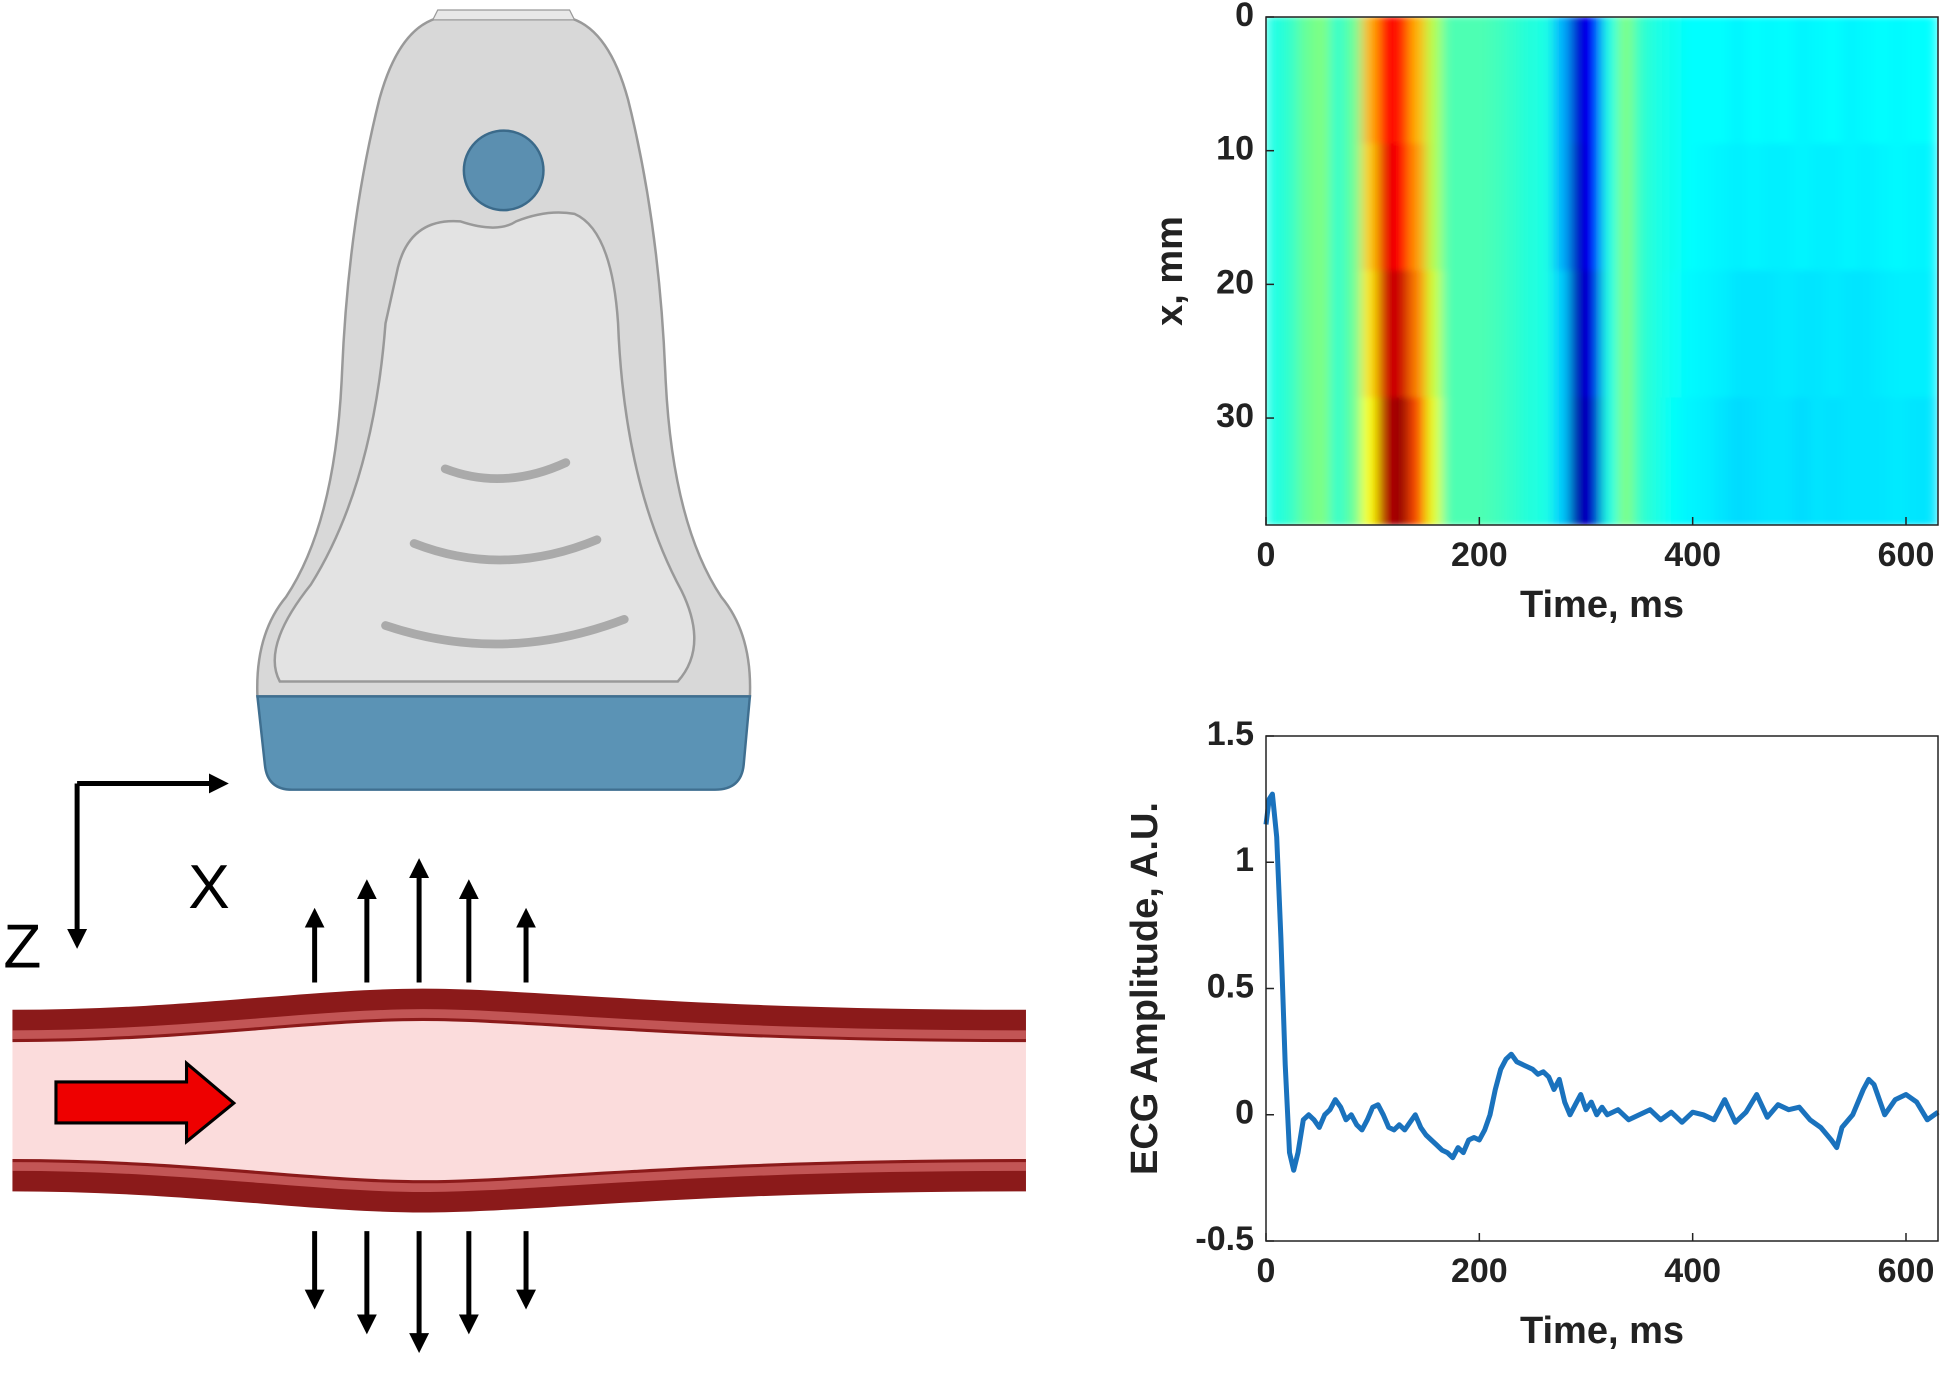  Describe the element at coordinates (505, 631) in the screenshot. I see `probe-wave` at that location.